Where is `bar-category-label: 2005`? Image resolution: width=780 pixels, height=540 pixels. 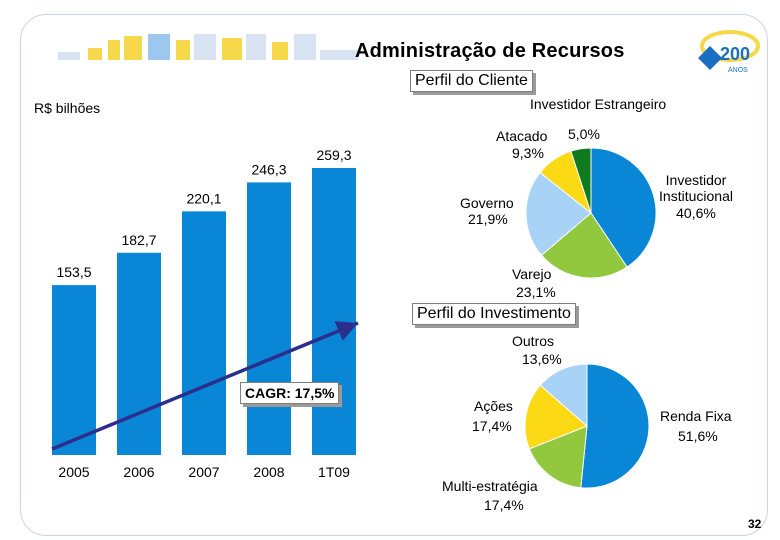 bar-category-label: 2005 is located at coordinates (73, 472).